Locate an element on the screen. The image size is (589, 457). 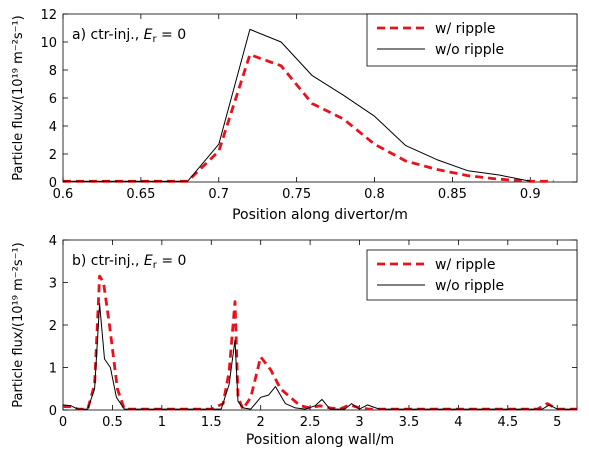
x-tick-label: 2.5 is located at coordinates (310, 422).